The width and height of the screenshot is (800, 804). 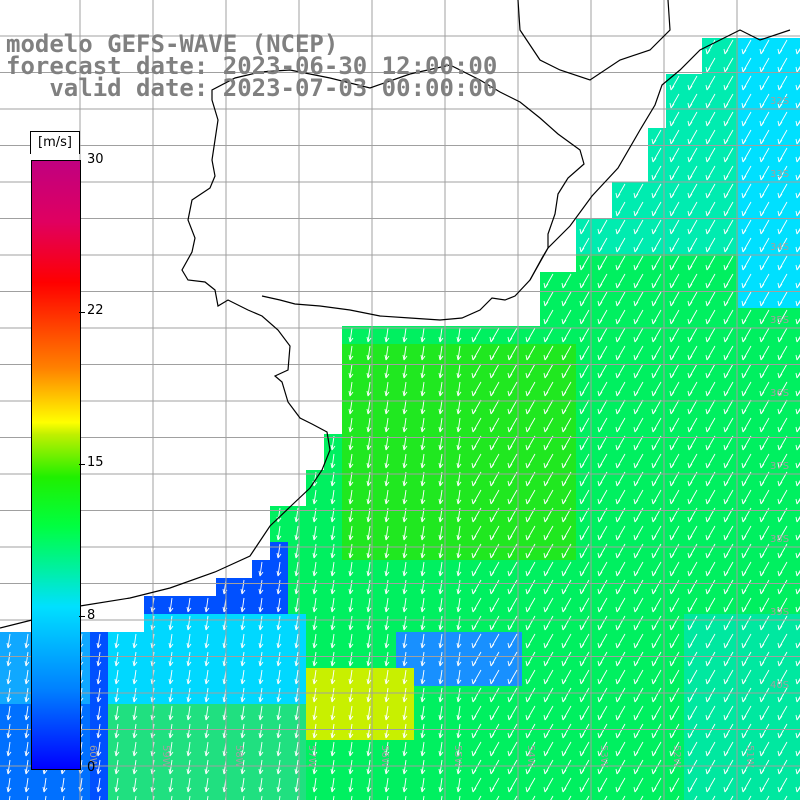 I want to click on lon-label: 53W, so click(x=603, y=756).